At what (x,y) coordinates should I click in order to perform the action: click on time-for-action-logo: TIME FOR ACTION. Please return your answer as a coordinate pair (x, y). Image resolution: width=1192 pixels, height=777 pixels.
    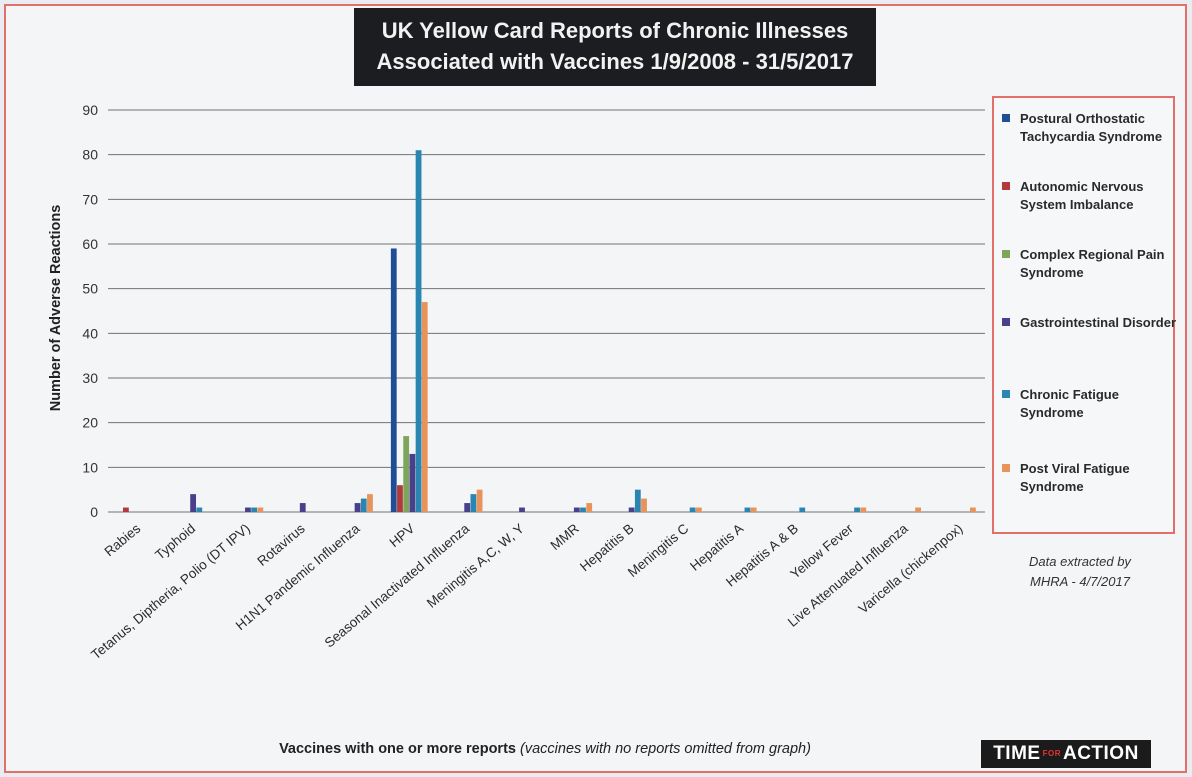
    Looking at the image, I should click on (1066, 754).